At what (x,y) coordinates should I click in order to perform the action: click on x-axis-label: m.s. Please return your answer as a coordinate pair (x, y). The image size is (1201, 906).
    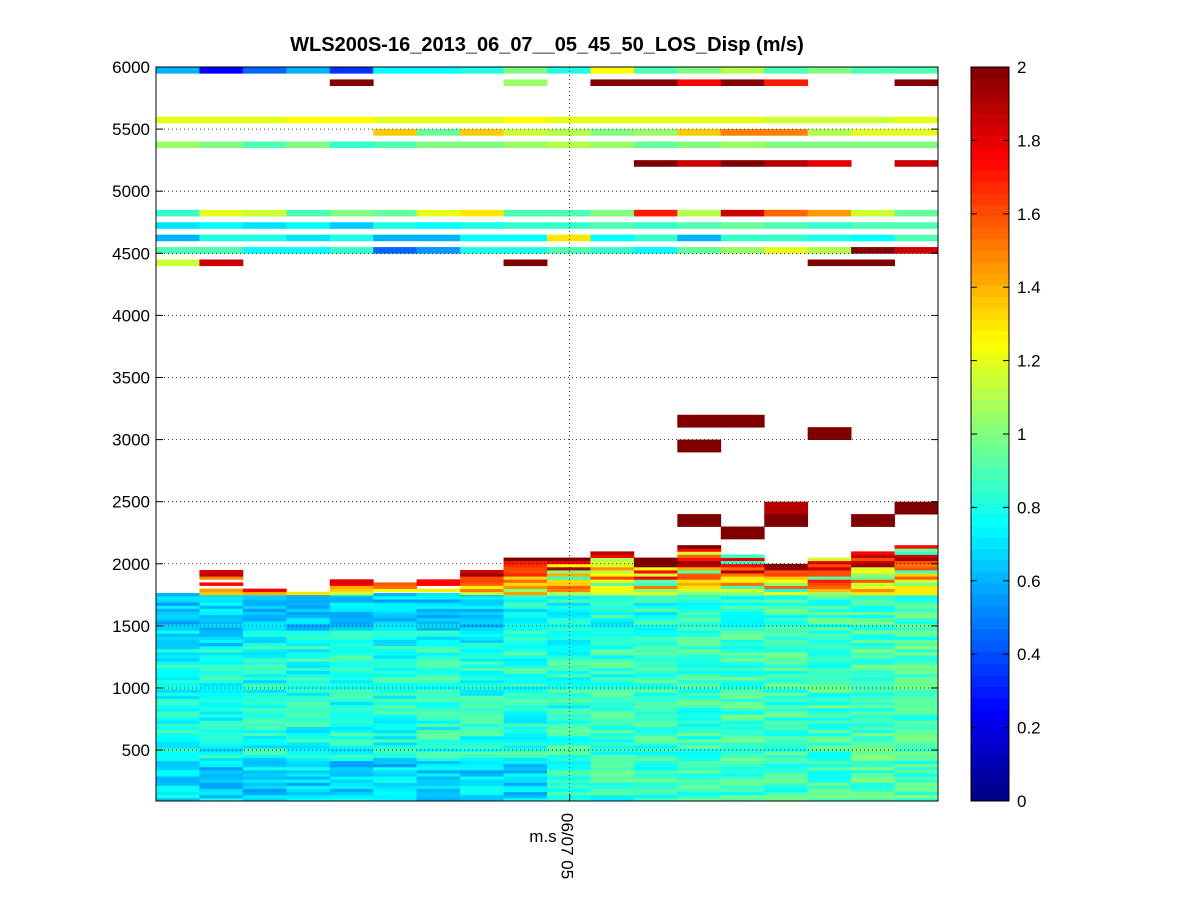
    Looking at the image, I should click on (542, 836).